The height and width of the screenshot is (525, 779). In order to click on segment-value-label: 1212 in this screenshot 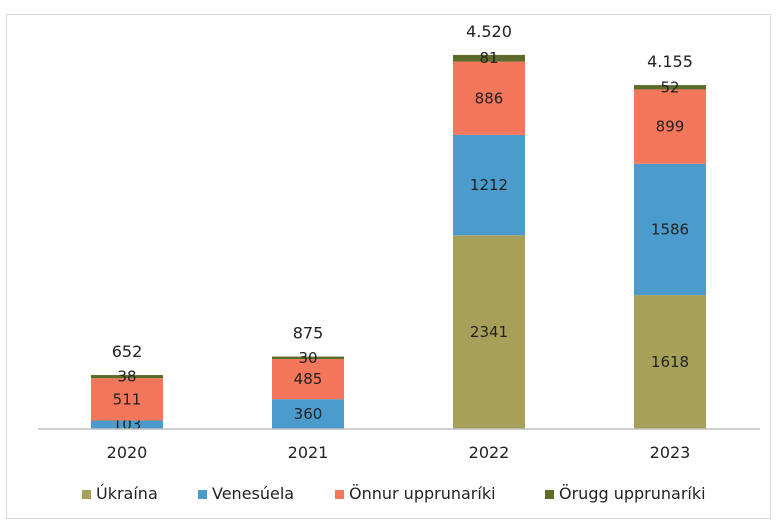, I will do `click(489, 185)`.